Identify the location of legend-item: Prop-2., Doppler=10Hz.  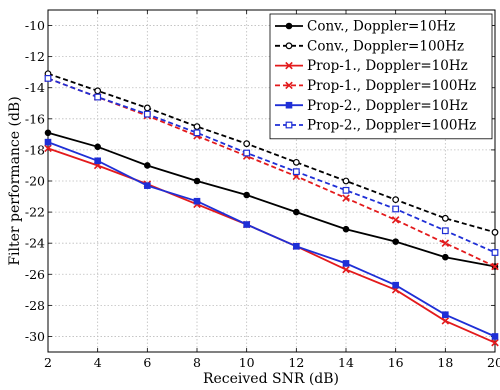
(371, 106).